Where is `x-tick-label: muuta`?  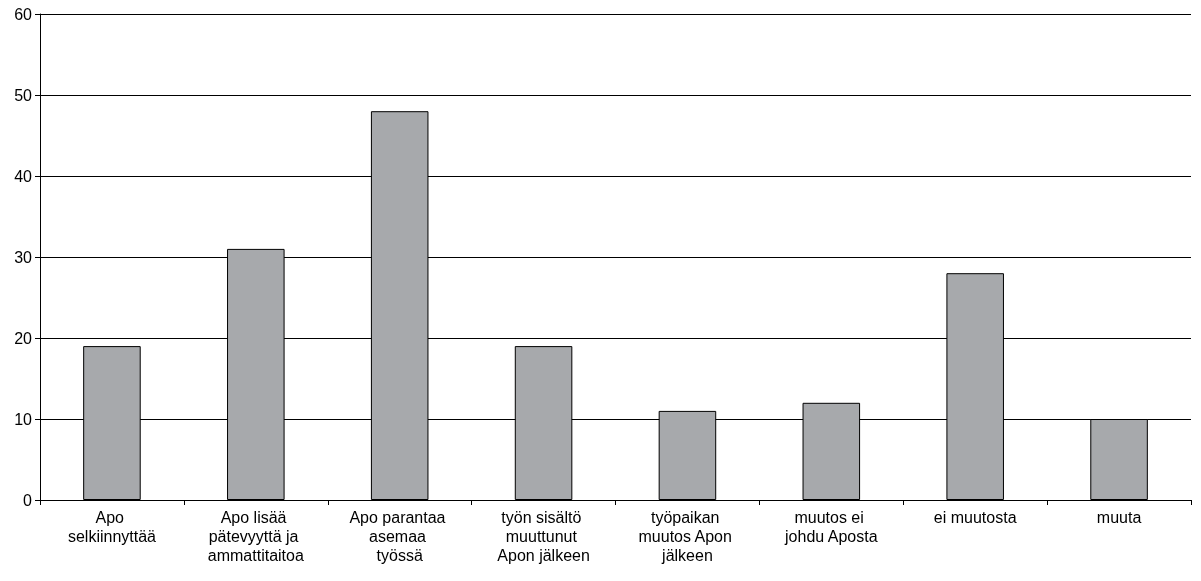
x-tick-label: muuta is located at coordinates (1119, 517).